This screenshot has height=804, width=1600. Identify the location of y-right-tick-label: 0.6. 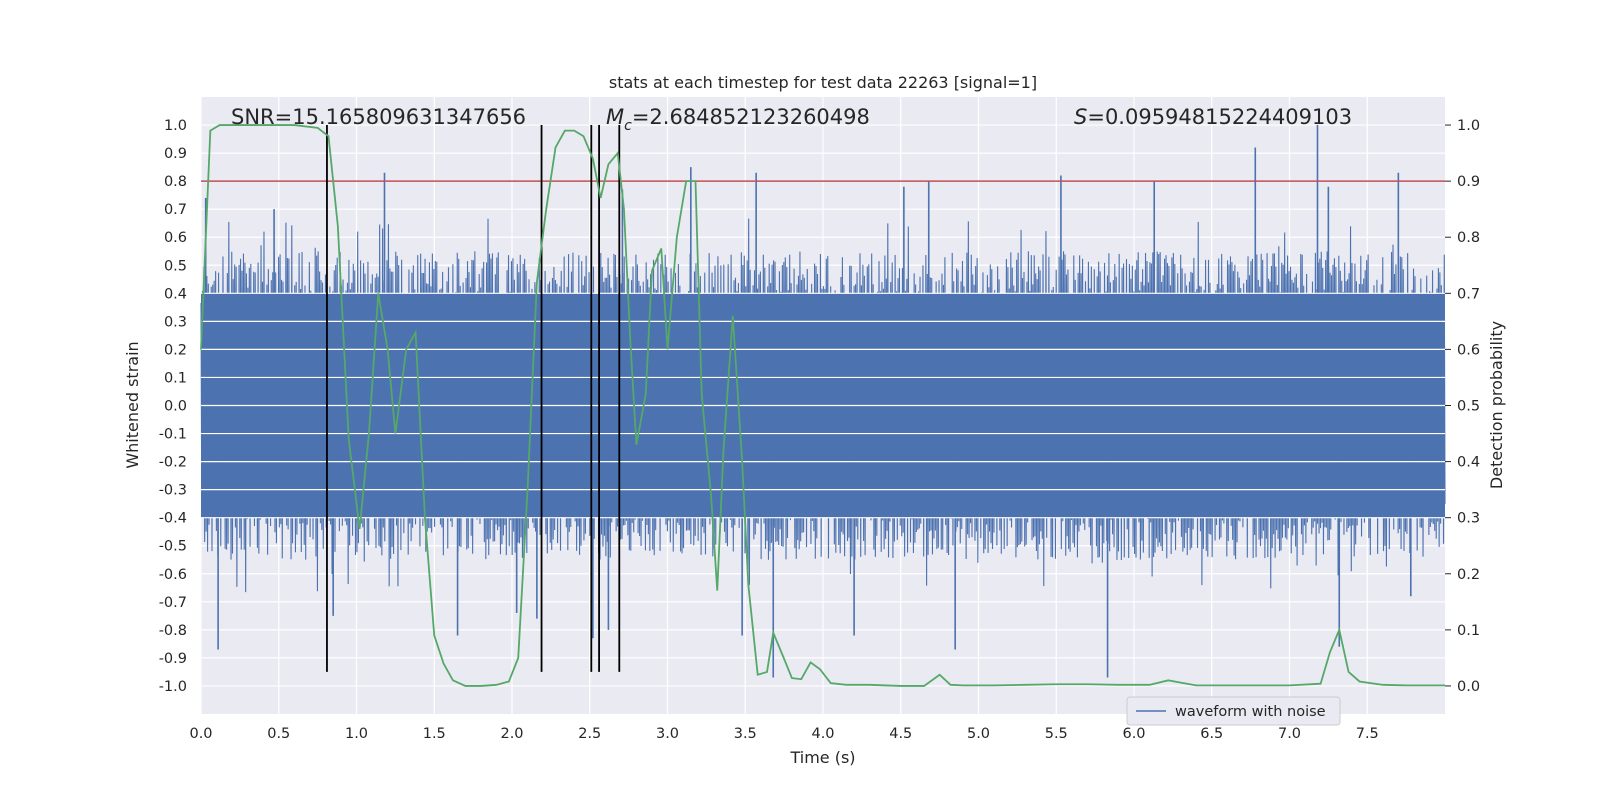
(1468, 350).